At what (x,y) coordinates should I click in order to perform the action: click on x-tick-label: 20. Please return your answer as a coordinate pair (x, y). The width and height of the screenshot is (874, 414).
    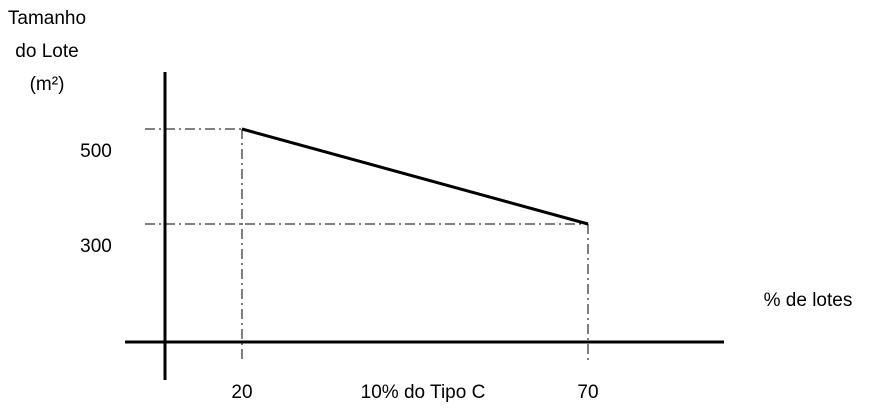
    Looking at the image, I should click on (241, 392).